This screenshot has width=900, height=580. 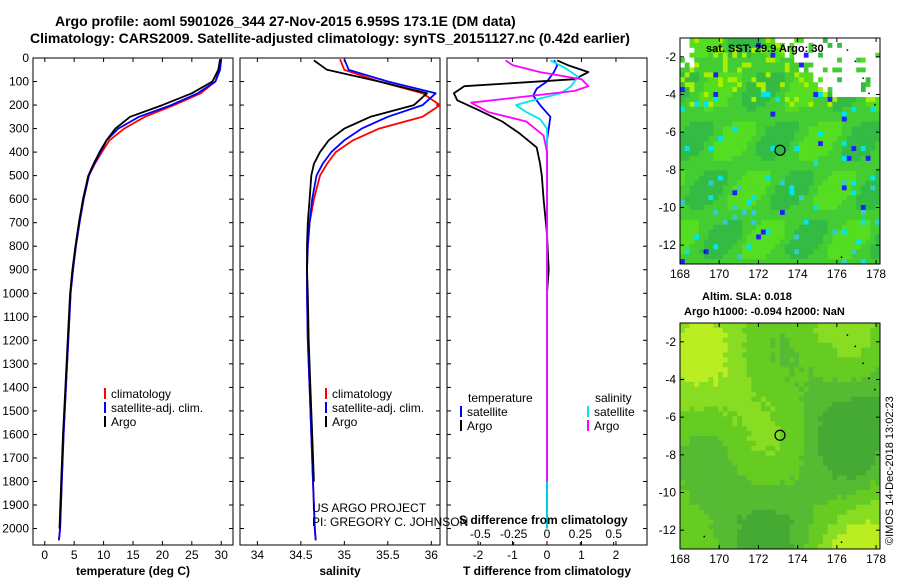 I want to click on secondary-tick-label: -0.5, so click(x=480, y=534).